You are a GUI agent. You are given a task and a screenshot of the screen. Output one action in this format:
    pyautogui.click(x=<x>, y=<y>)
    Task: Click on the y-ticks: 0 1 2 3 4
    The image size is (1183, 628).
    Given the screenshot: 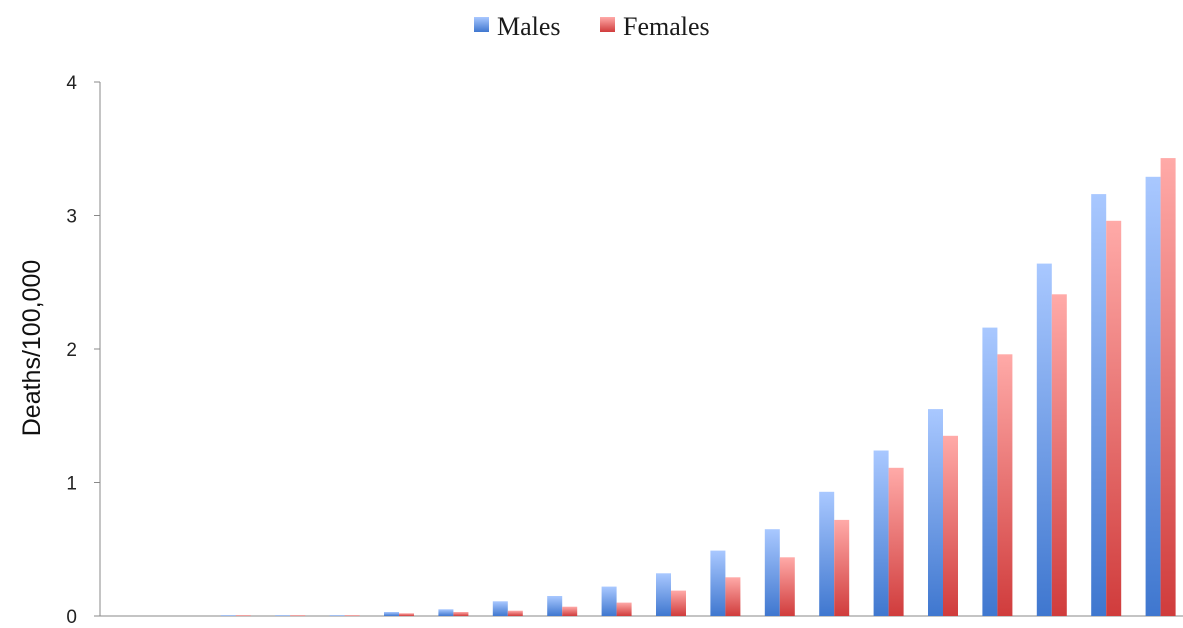 What is the action you would take?
    pyautogui.click(x=83, y=350)
    